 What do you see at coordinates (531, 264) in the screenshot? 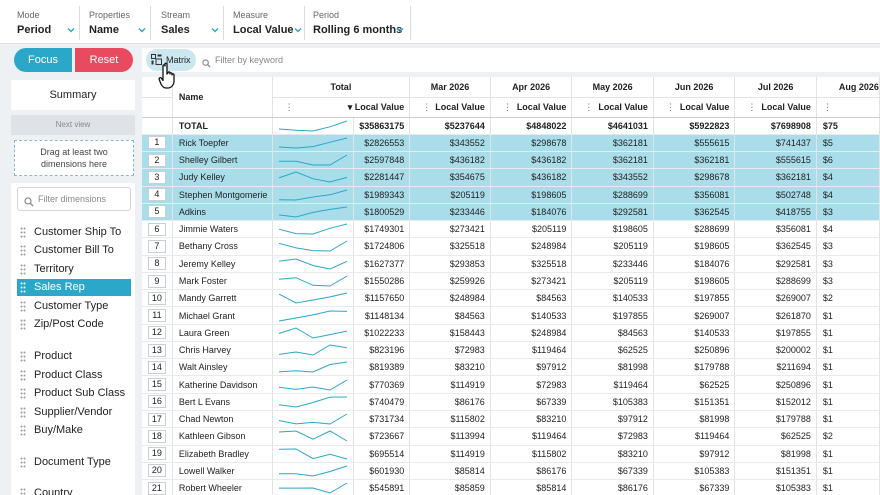
I see `value-cell: $325518` at bounding box center [531, 264].